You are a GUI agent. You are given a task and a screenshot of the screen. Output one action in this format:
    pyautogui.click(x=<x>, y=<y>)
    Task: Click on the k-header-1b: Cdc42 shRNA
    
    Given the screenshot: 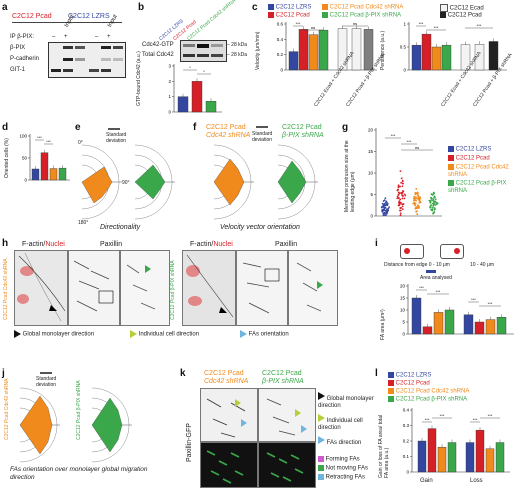 What is the action you would take?
    pyautogui.click(x=226, y=381)
    